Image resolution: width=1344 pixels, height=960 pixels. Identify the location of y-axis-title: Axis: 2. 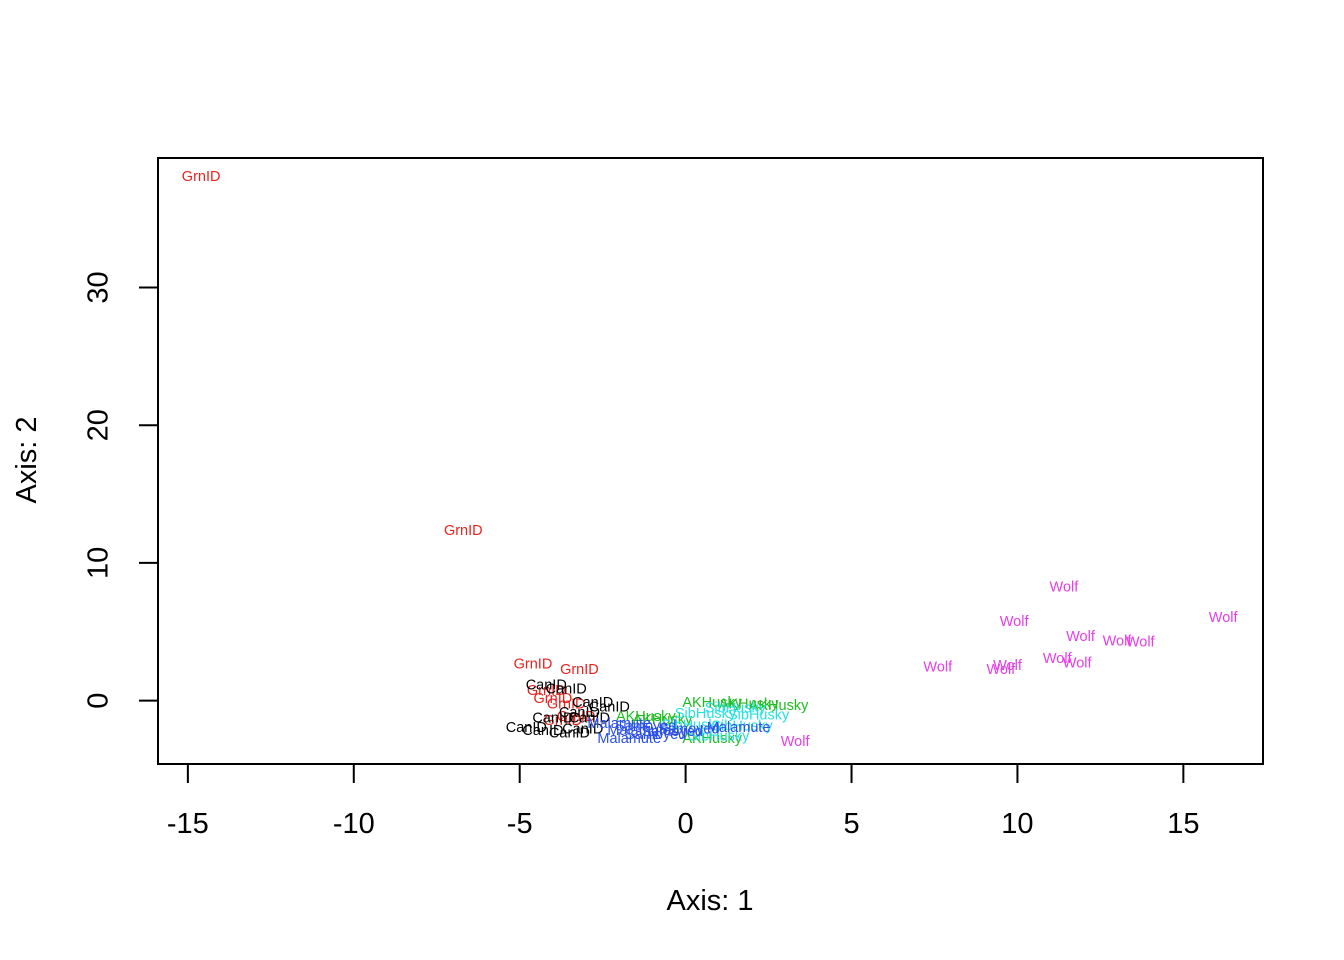
(27, 459).